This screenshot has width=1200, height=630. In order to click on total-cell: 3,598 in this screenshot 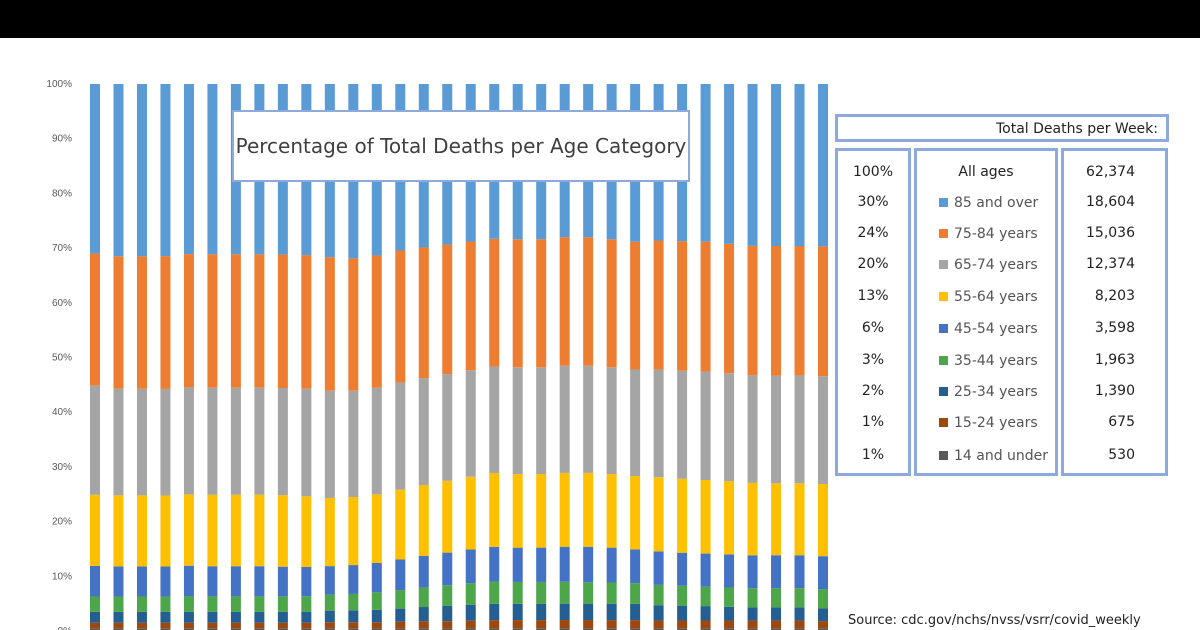, I will do `click(1114, 328)`.